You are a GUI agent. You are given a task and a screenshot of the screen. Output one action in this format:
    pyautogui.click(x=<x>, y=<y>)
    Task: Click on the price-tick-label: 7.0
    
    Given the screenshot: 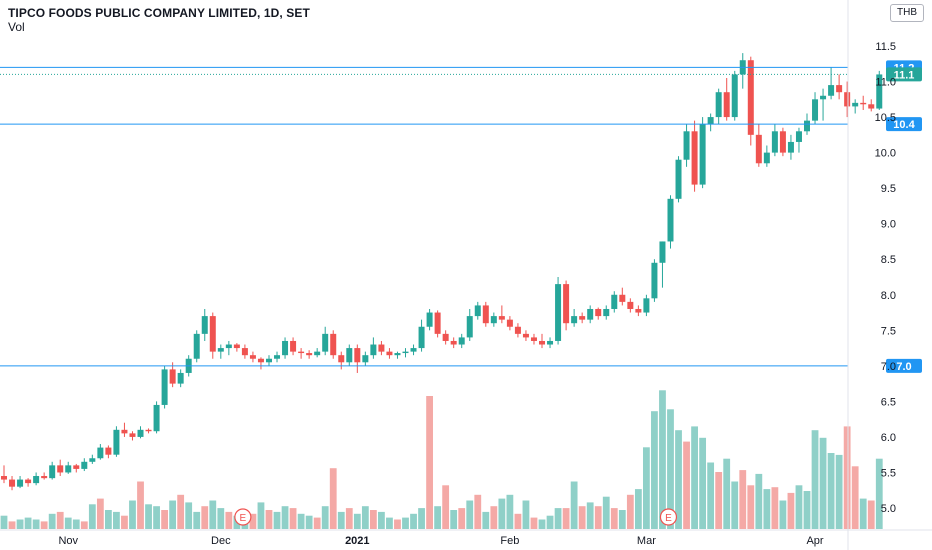 What is the action you would take?
    pyautogui.click(x=888, y=367)
    